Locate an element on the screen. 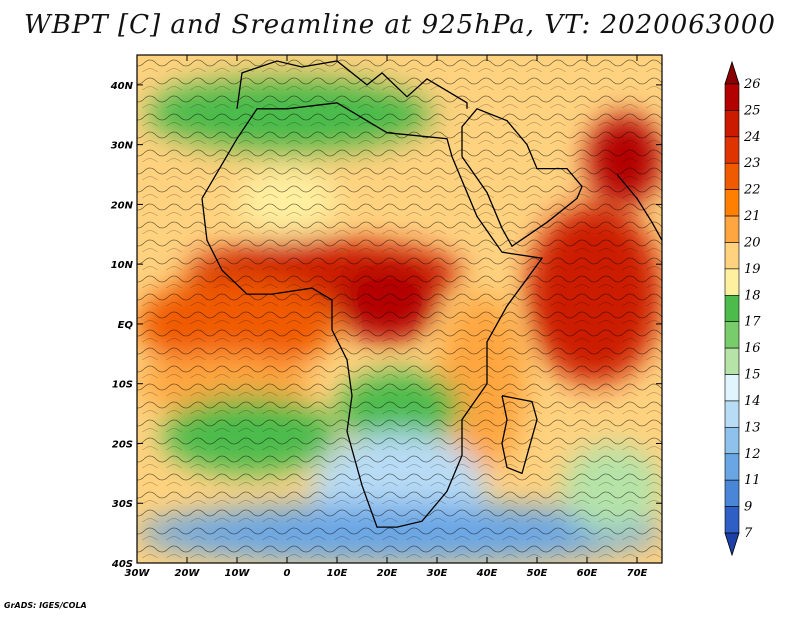  lon-tick-label: 20E is located at coordinates (387, 573).